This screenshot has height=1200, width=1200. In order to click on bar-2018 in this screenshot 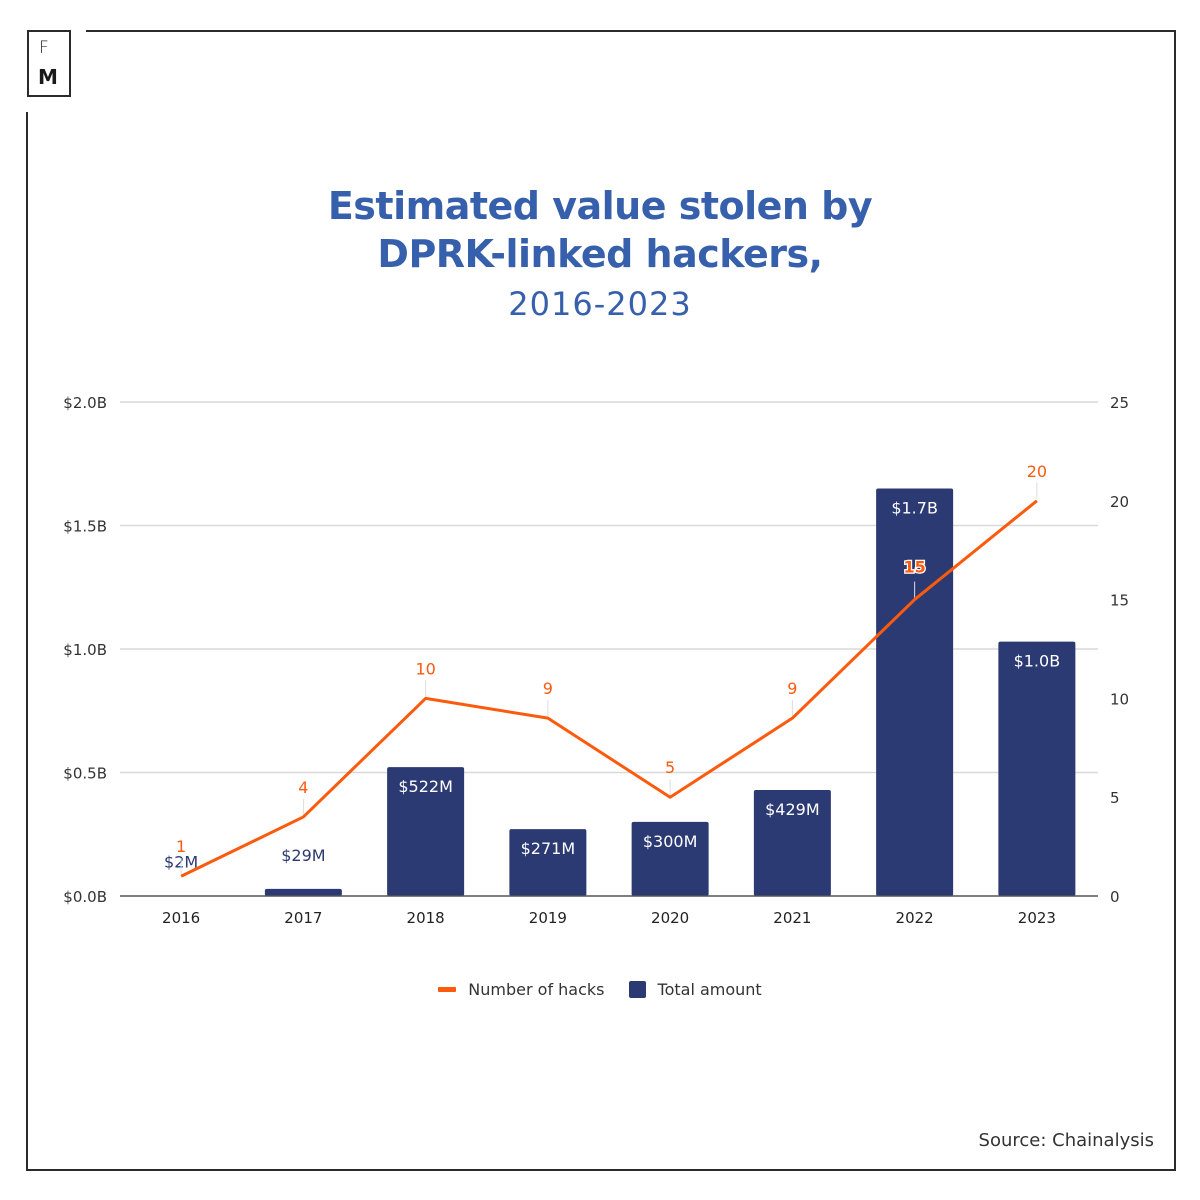, I will do `click(426, 831)`.